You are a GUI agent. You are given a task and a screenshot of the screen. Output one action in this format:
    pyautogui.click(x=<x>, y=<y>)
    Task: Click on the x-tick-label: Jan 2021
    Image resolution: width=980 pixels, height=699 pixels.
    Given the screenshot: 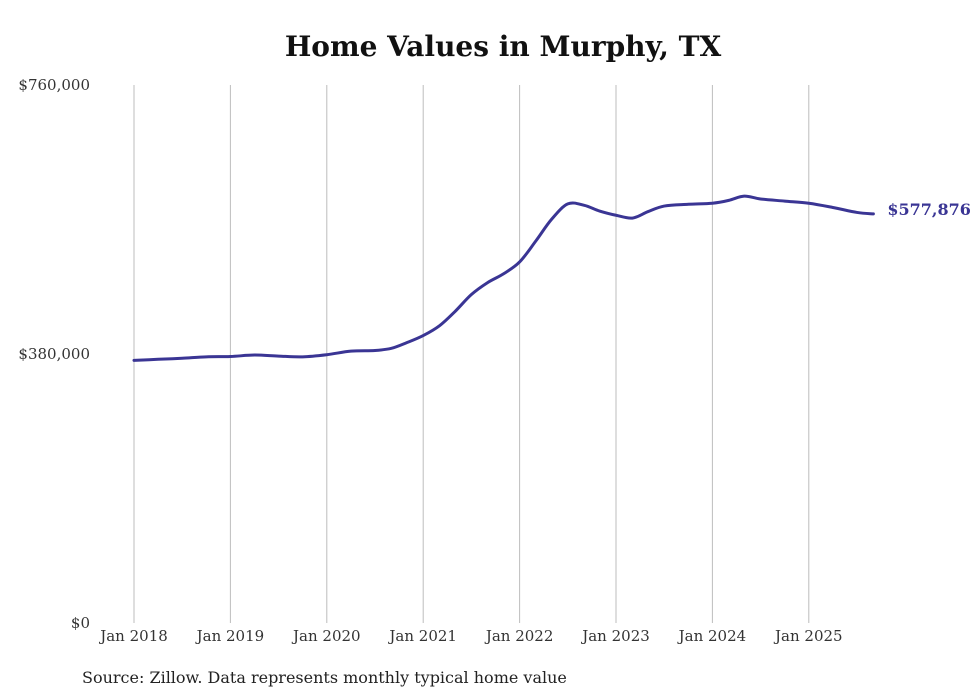 What is the action you would take?
    pyautogui.click(x=422, y=636)
    